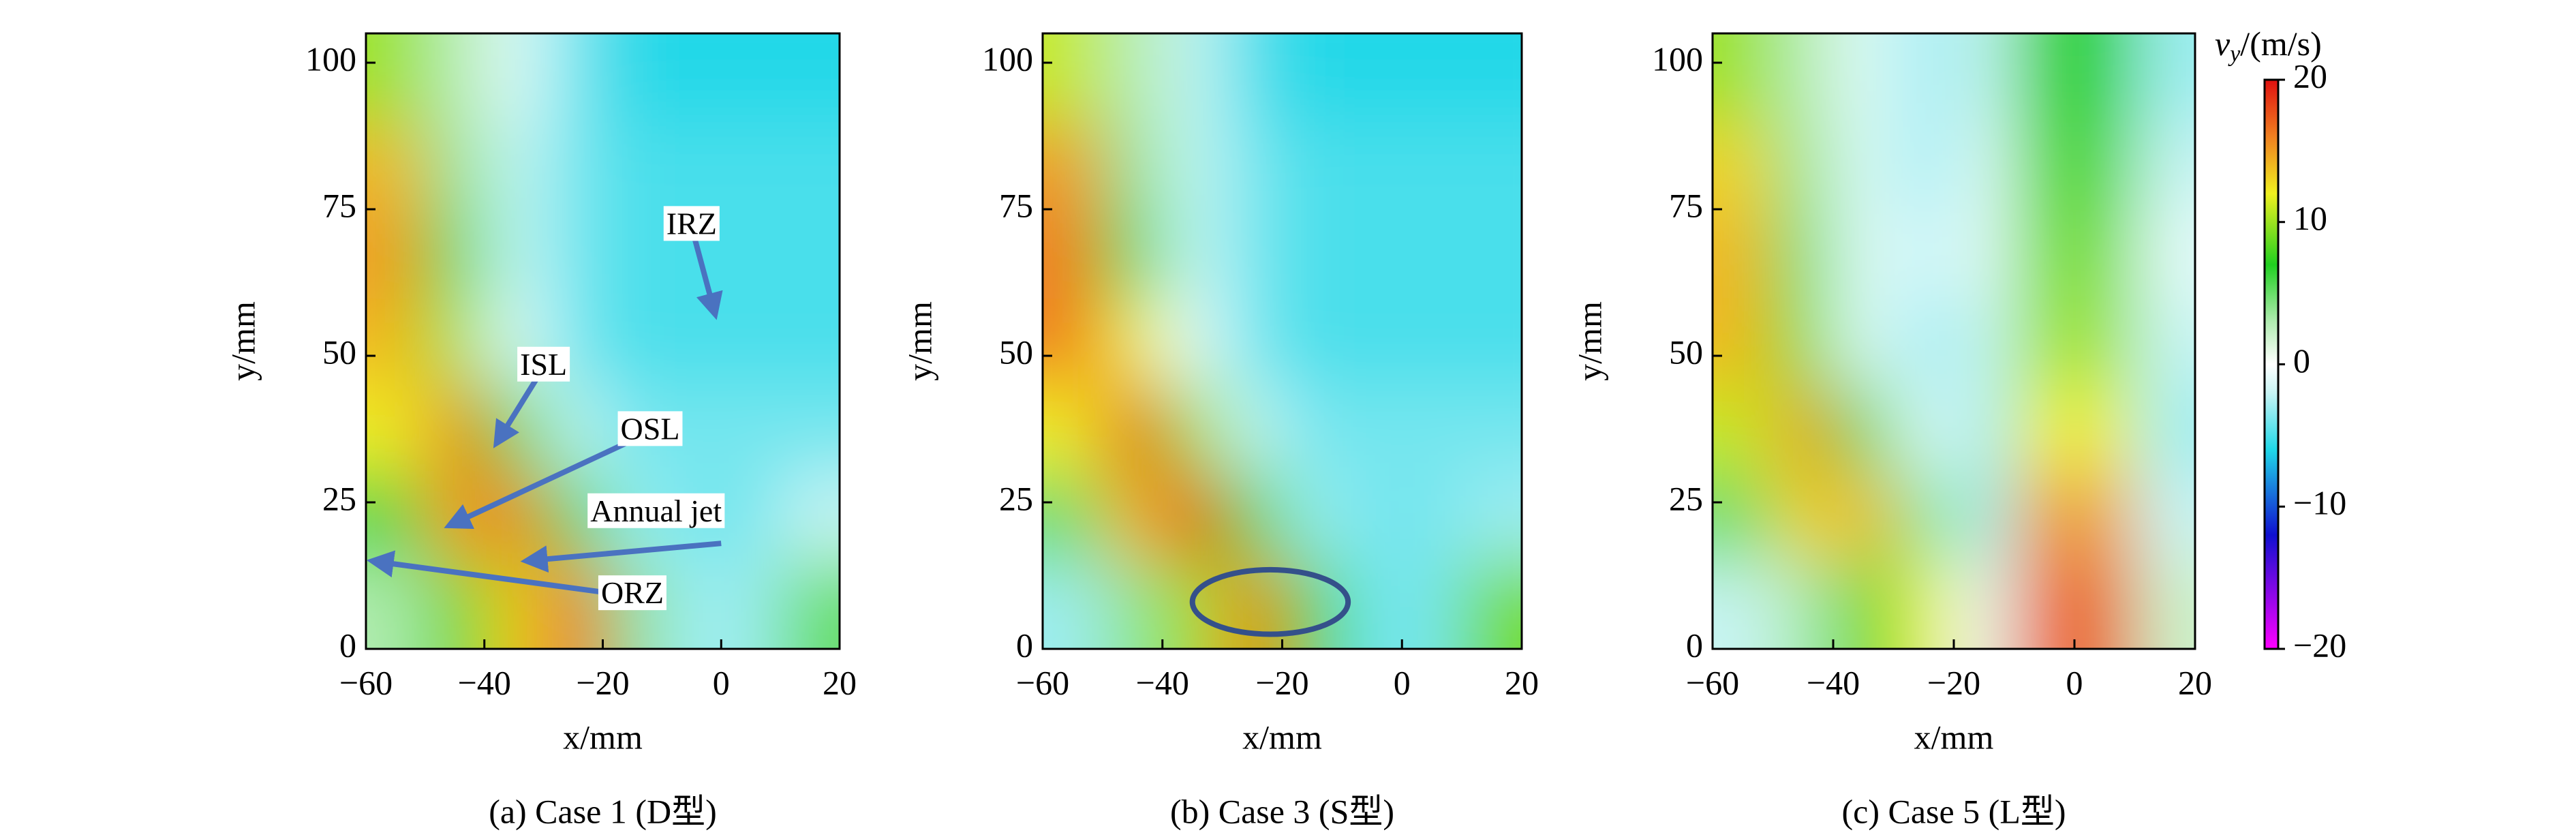 This screenshot has height=837, width=2576. What do you see at coordinates (1686, 498) in the screenshot?
I see `y-tick-label: 25` at bounding box center [1686, 498].